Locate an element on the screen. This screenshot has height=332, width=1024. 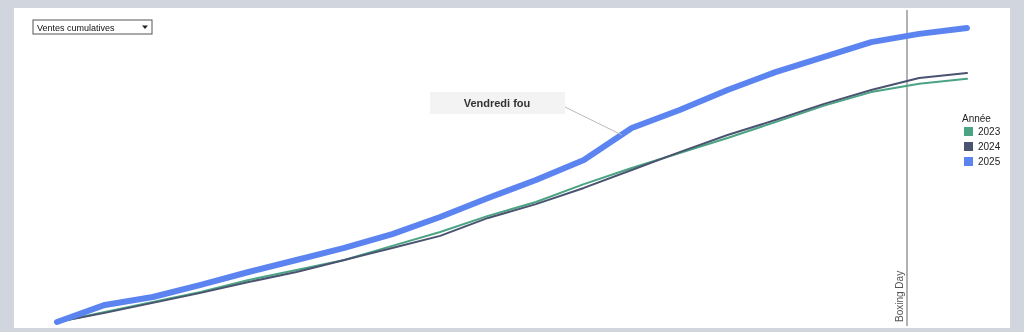
legend-title: Année is located at coordinates (977, 118).